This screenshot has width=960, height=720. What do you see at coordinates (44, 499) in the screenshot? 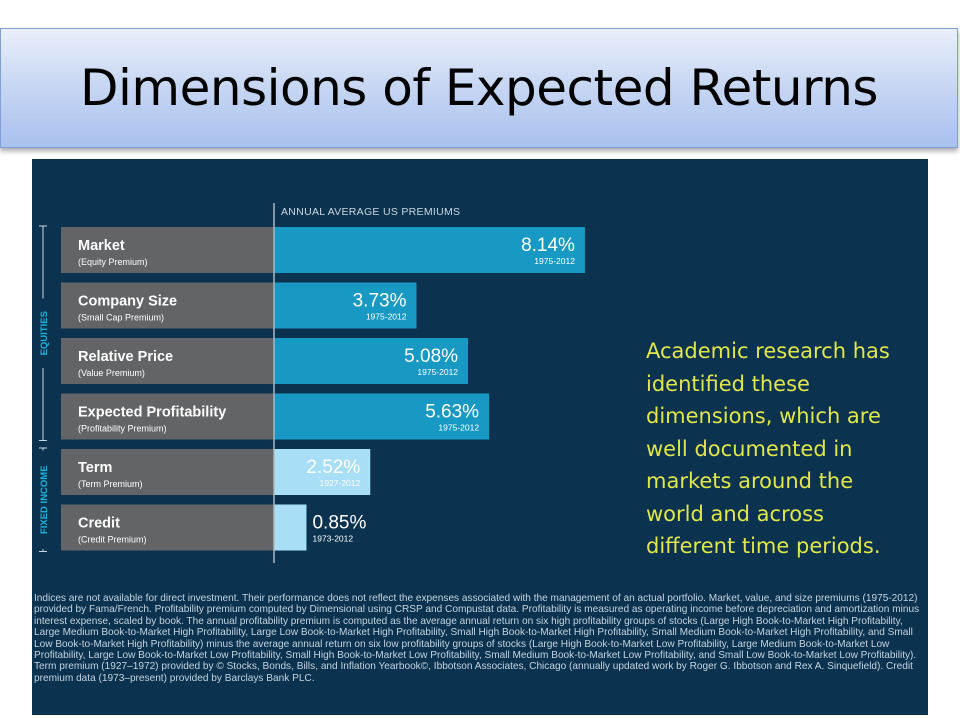
I see `group-label: FIXED INCOME` at bounding box center [44, 499].